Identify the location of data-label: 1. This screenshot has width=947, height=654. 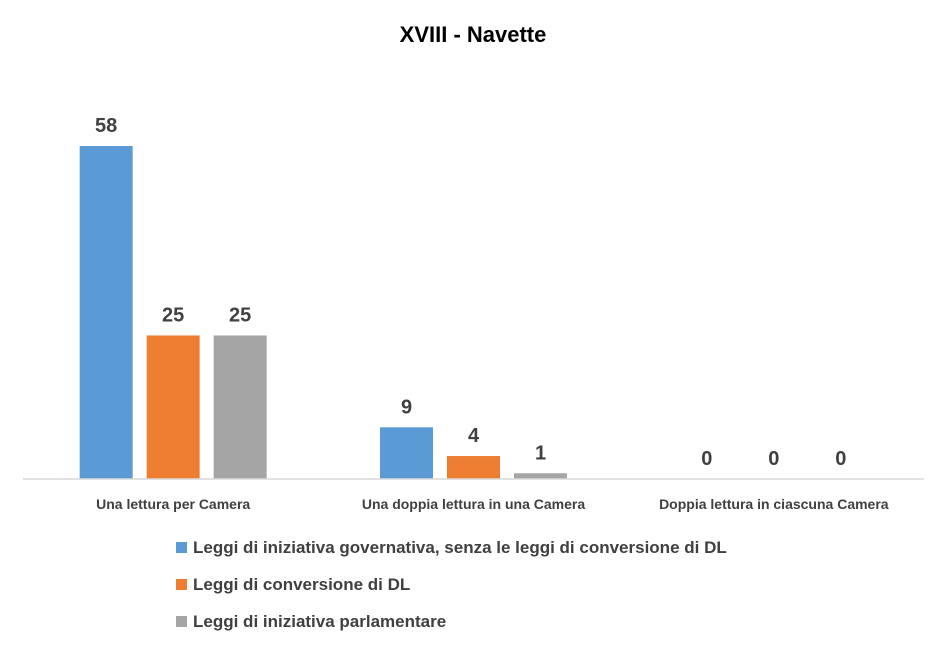
(540, 453).